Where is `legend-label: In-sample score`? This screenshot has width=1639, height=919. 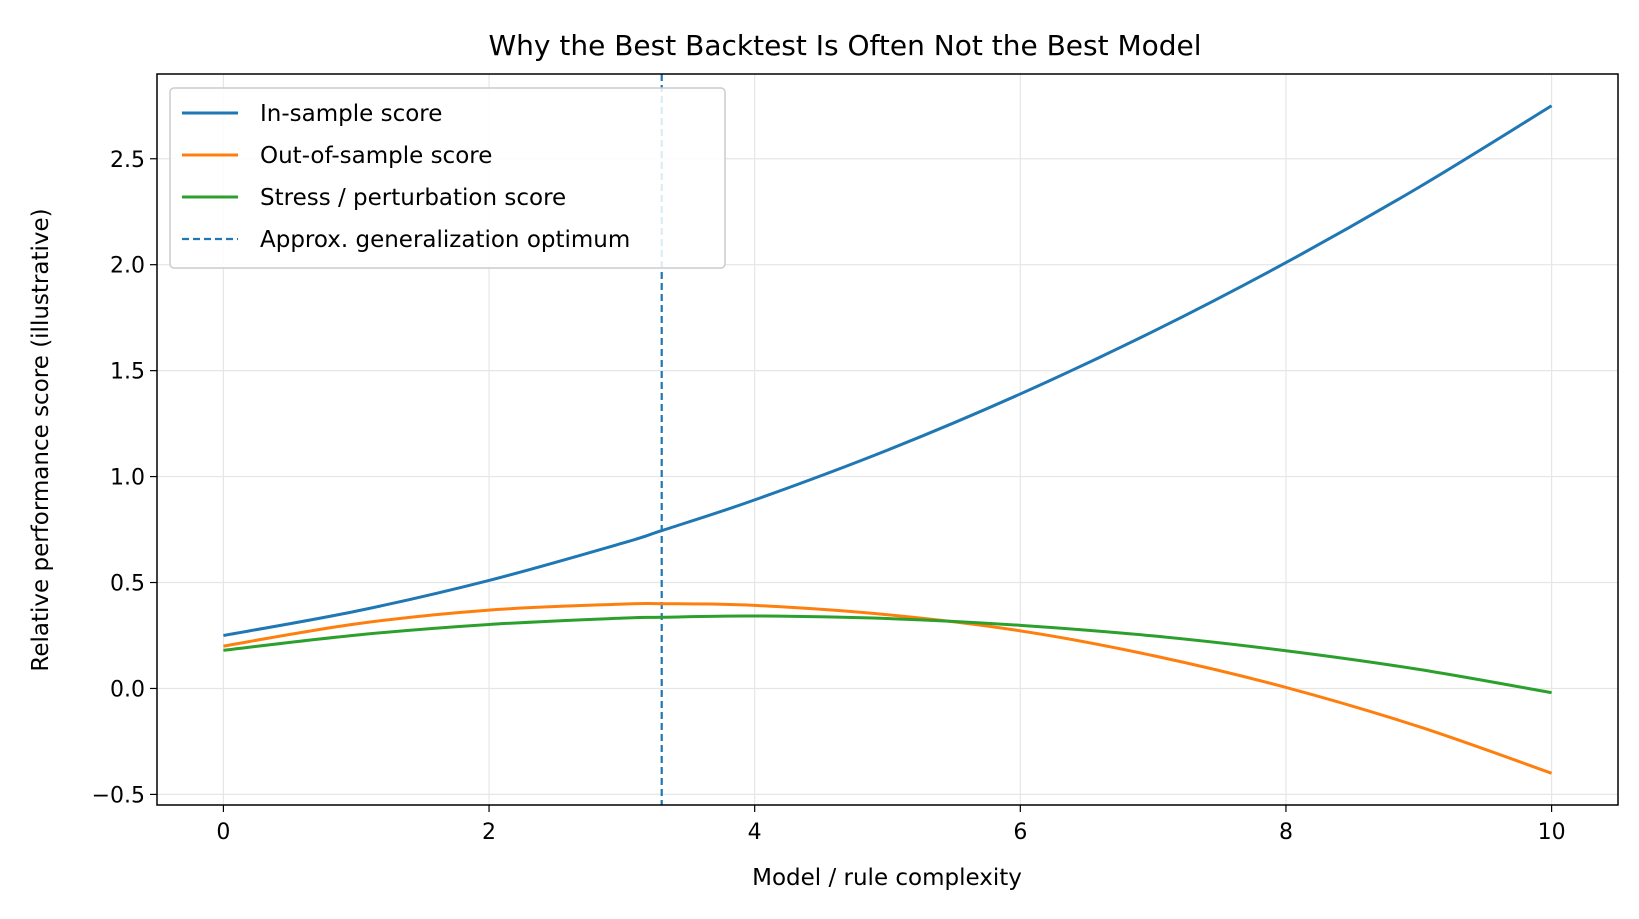
legend-label: In-sample score is located at coordinates (351, 114).